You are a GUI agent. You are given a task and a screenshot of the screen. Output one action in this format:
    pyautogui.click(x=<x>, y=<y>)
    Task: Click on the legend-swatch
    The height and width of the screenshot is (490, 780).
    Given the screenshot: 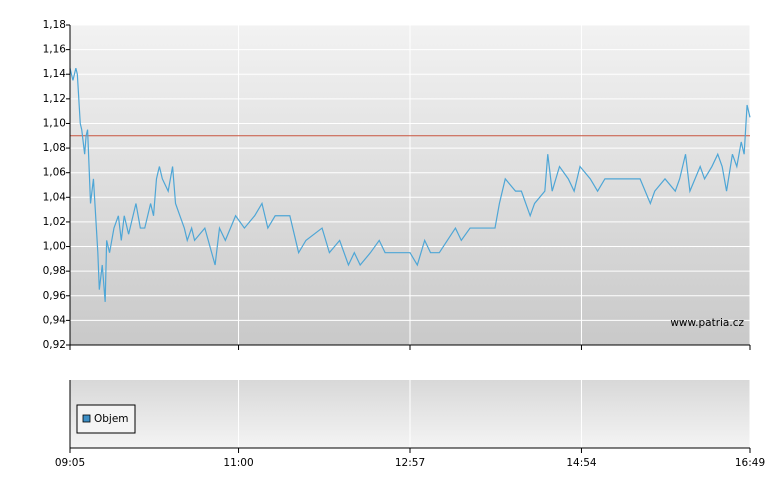 What is the action you would take?
    pyautogui.click(x=86, y=418)
    